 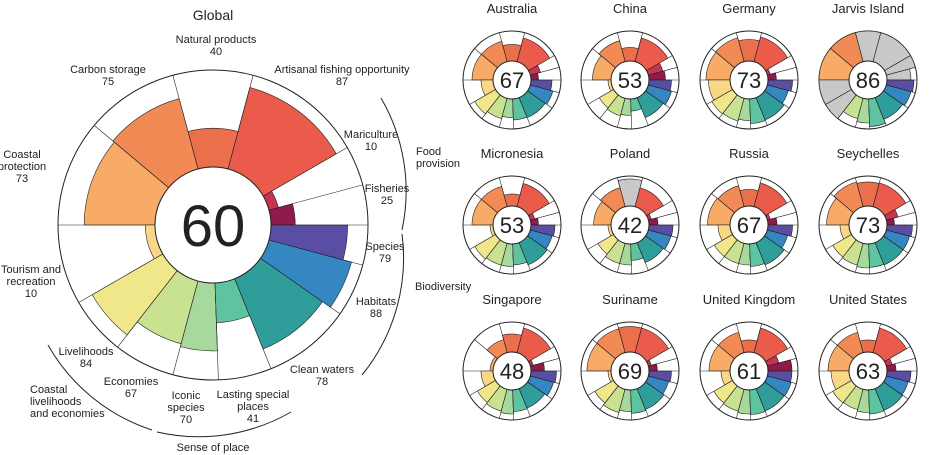 I want to click on label-tourism-1: Tourism and, so click(x=31, y=270).